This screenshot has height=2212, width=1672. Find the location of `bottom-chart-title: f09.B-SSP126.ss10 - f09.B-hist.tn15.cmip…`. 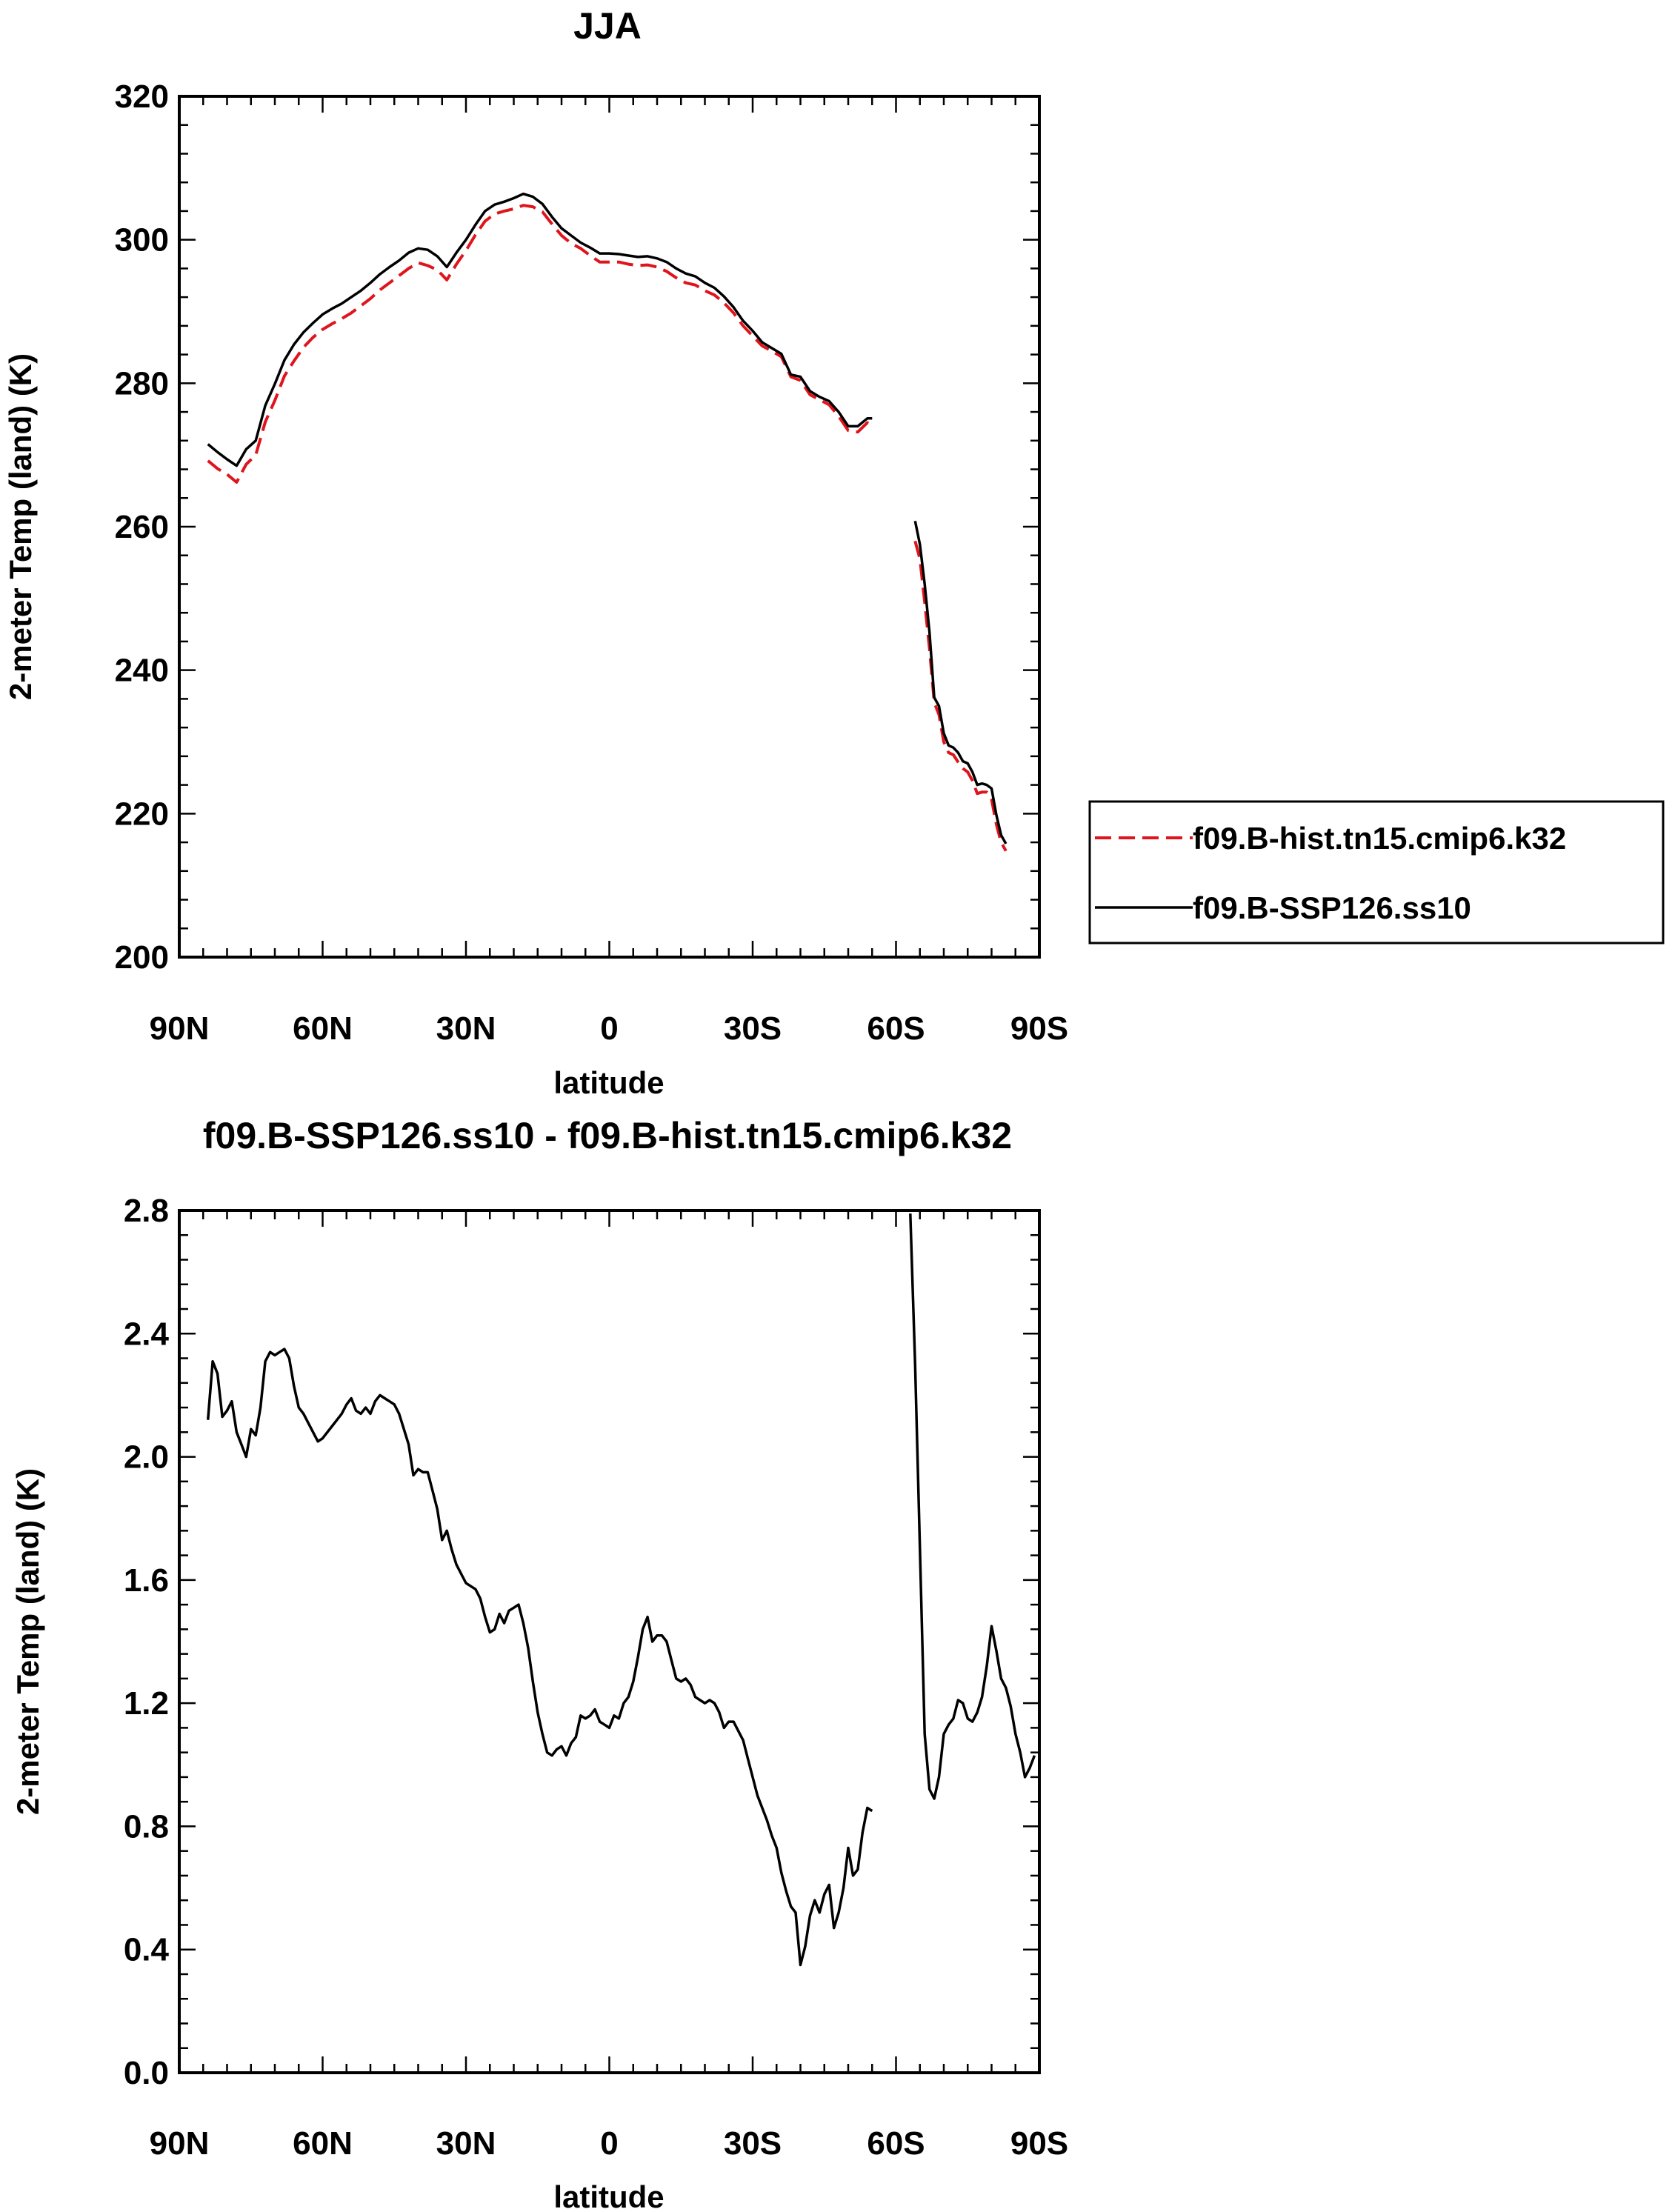

bottom-chart-title: f09.B-SSP126.ss10 - f09.B-hist.tn15.cmip… is located at coordinates (607, 1135).